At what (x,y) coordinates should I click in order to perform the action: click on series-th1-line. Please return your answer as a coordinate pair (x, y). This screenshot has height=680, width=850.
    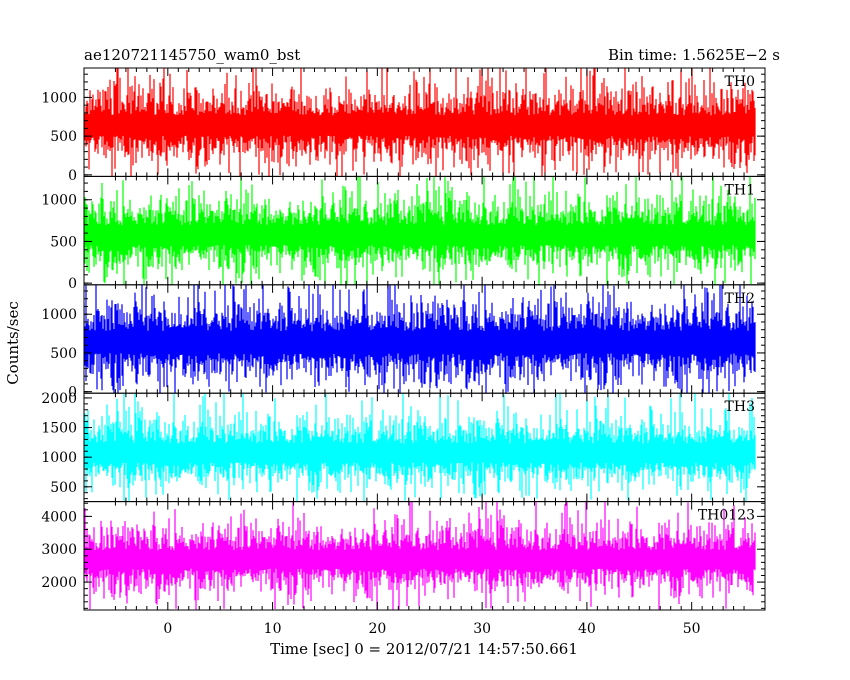
    Looking at the image, I should click on (420, 230).